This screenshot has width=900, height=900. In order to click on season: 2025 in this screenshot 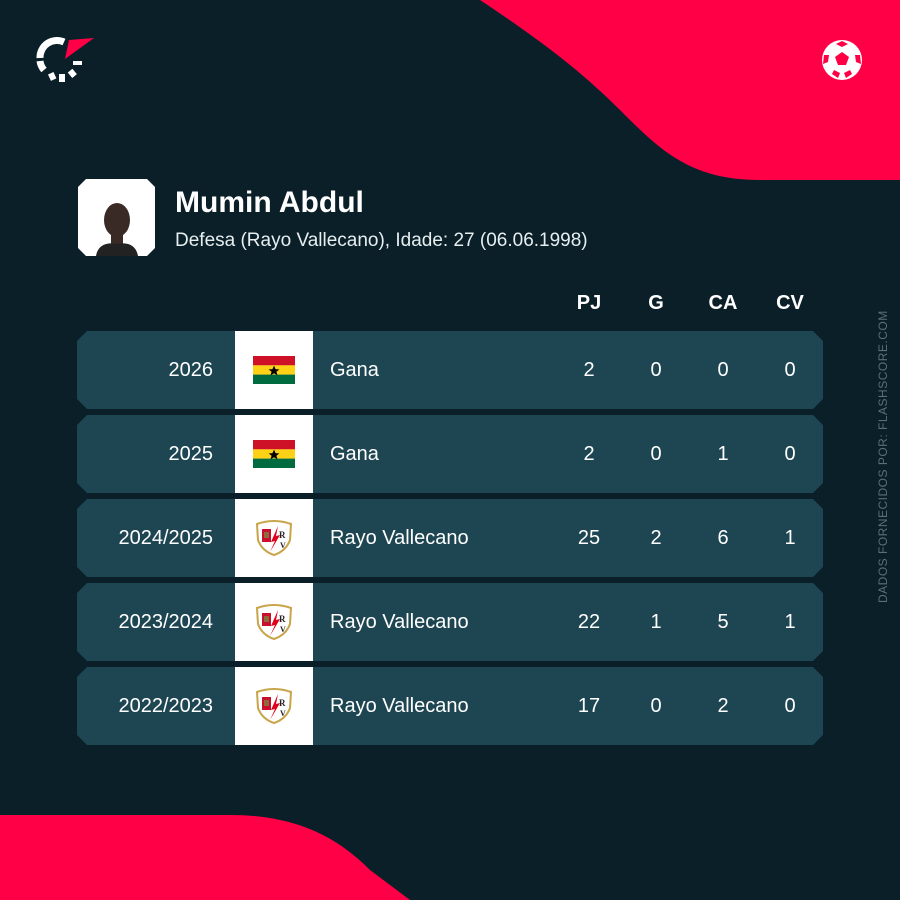, I will do `click(191, 454)`.